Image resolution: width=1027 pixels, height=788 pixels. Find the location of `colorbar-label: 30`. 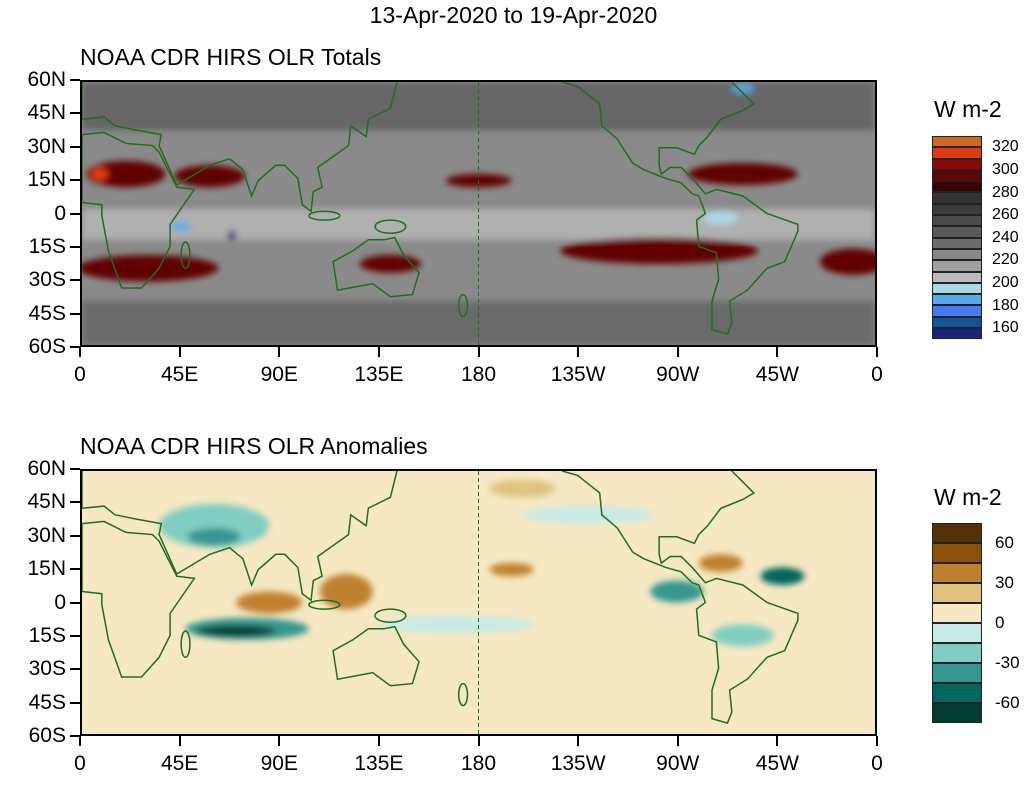

colorbar-label: 30 is located at coordinates (1004, 582).